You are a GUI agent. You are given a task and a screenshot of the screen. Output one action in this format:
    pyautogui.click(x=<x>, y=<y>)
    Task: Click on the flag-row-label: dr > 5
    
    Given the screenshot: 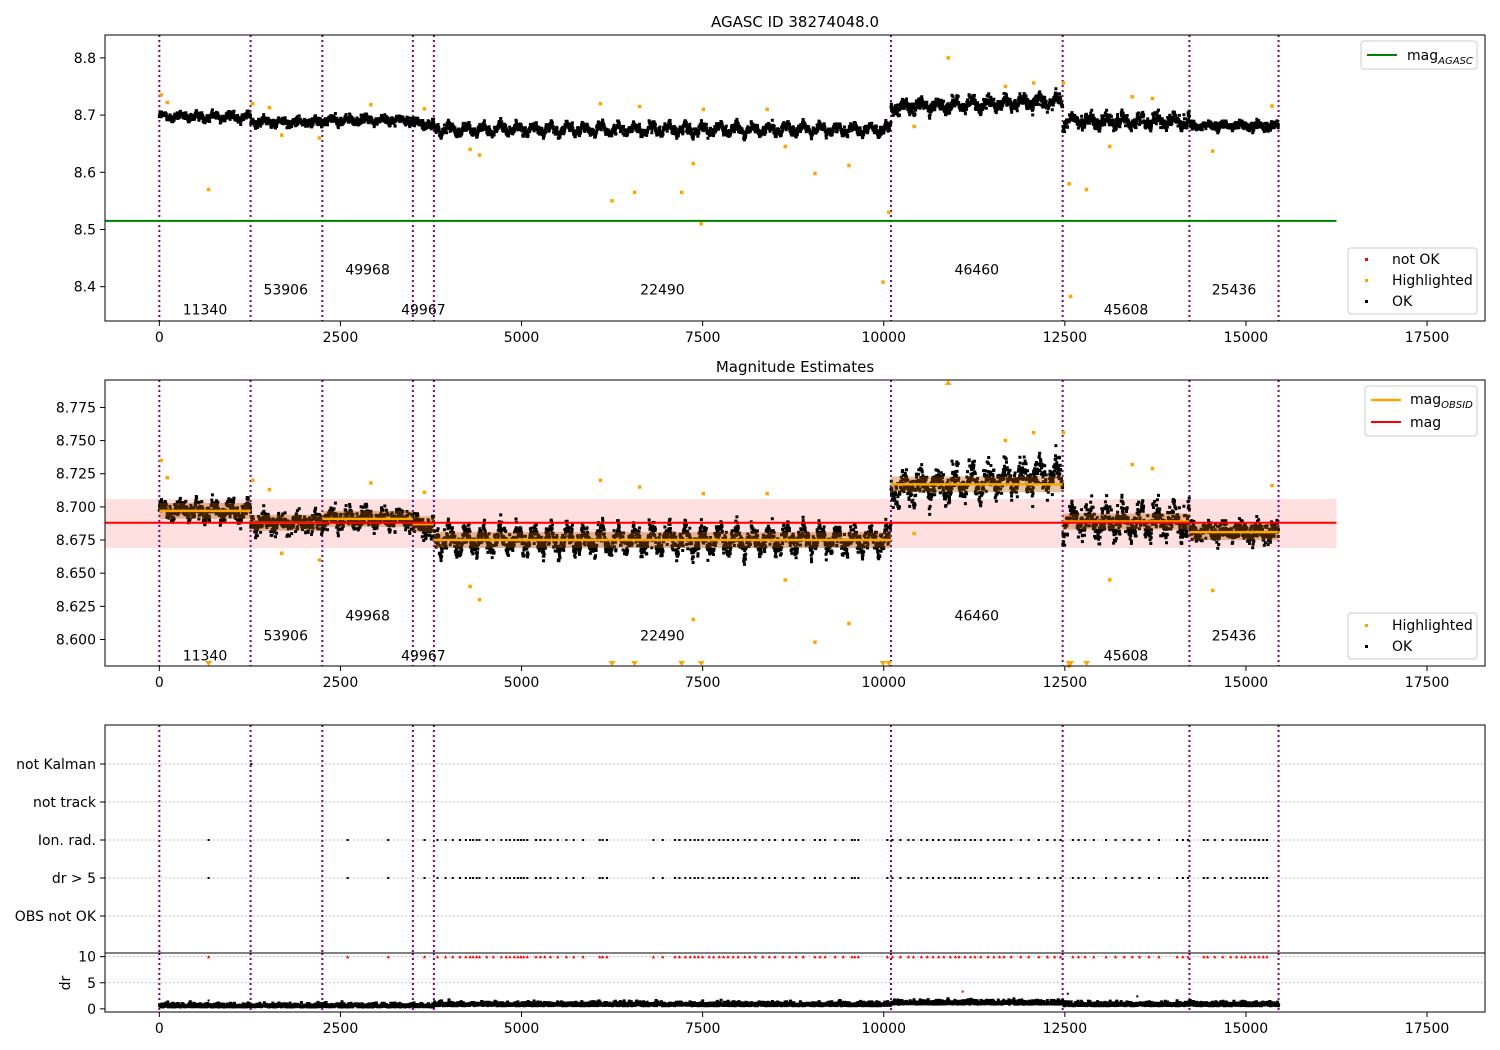 What is the action you would take?
    pyautogui.click(x=74, y=879)
    